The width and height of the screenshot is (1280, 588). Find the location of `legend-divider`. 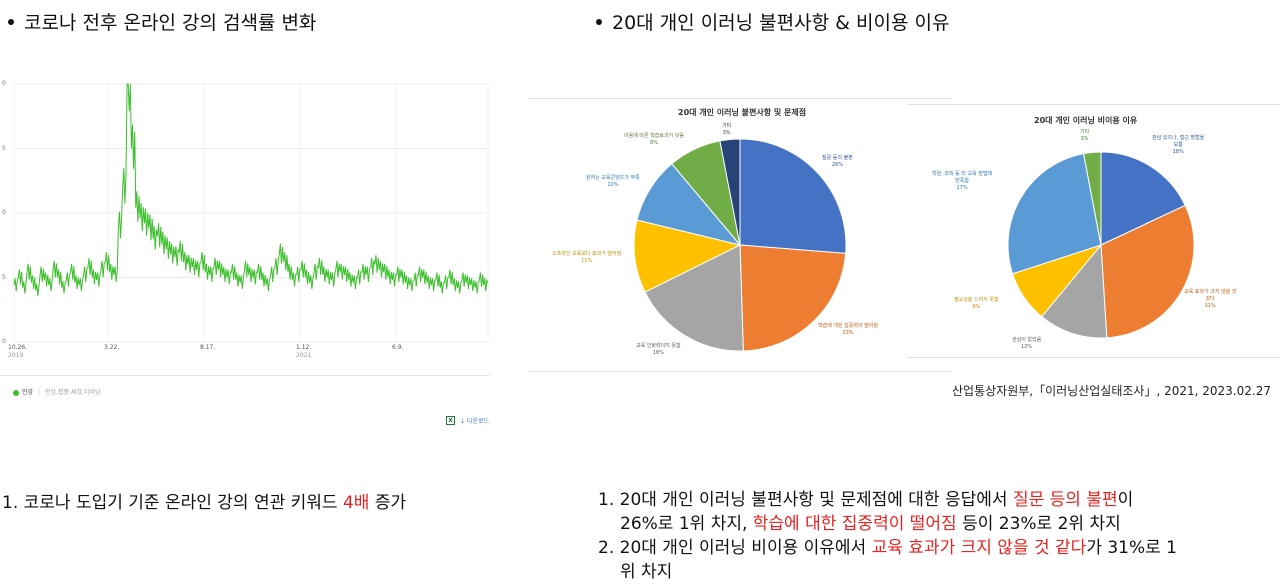

legend-divider is located at coordinates (245, 375).